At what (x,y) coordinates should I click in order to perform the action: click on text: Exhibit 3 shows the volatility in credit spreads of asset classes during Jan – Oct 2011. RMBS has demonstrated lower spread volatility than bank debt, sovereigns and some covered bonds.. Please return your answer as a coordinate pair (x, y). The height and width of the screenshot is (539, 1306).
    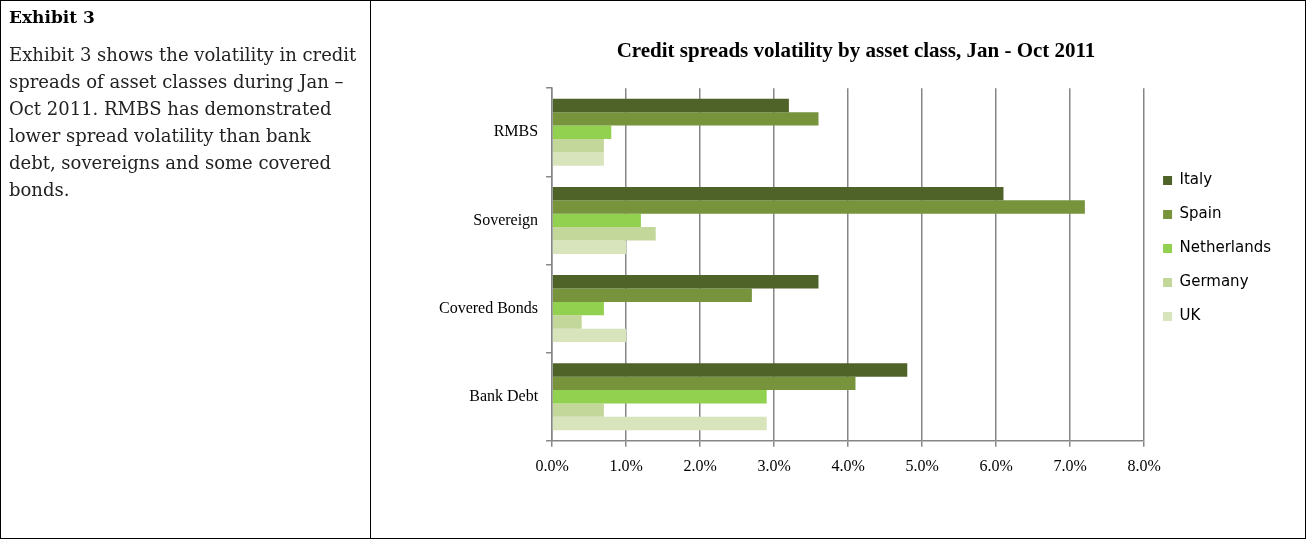
    Looking at the image, I should click on (183, 122).